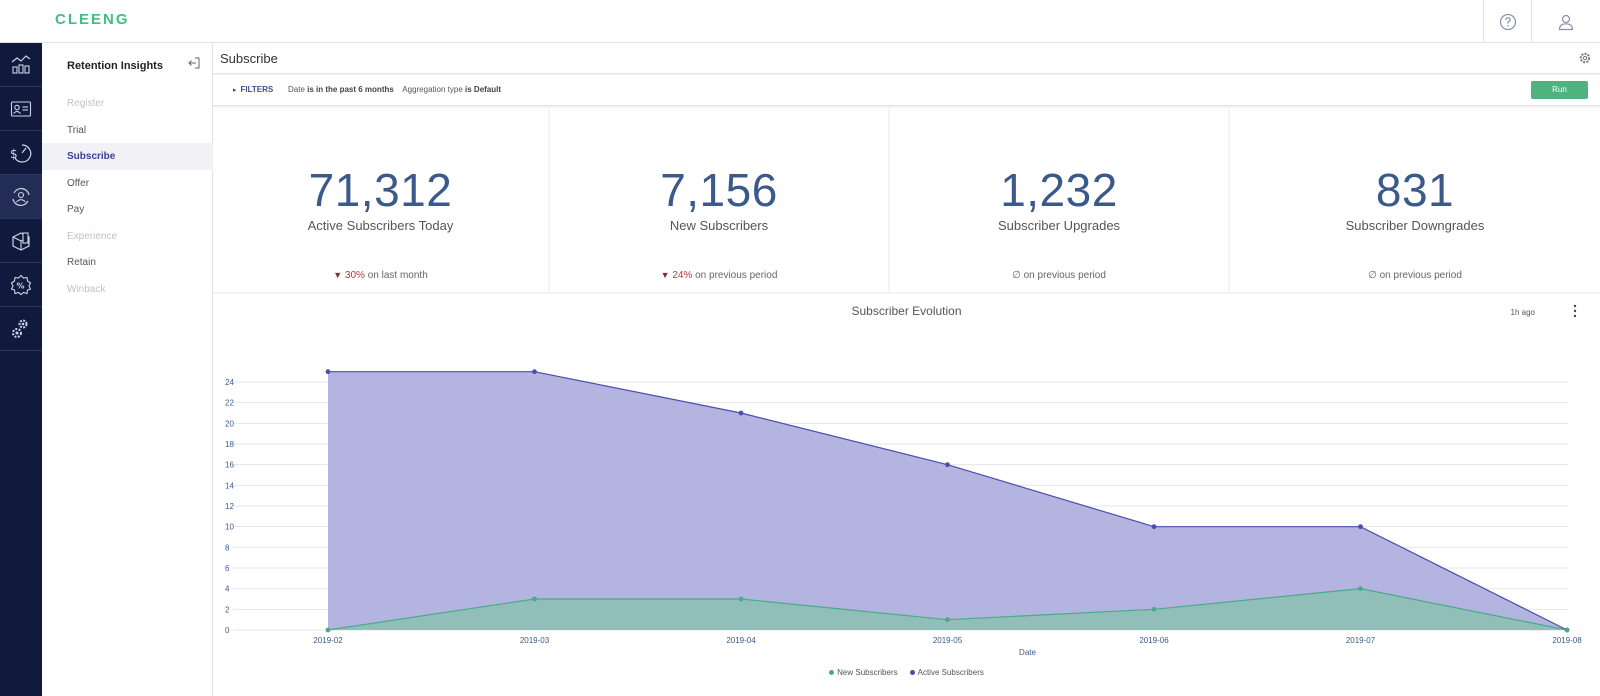 This screenshot has height=696, width=1600. I want to click on sidebar-item-pay: Pay, so click(76, 209).